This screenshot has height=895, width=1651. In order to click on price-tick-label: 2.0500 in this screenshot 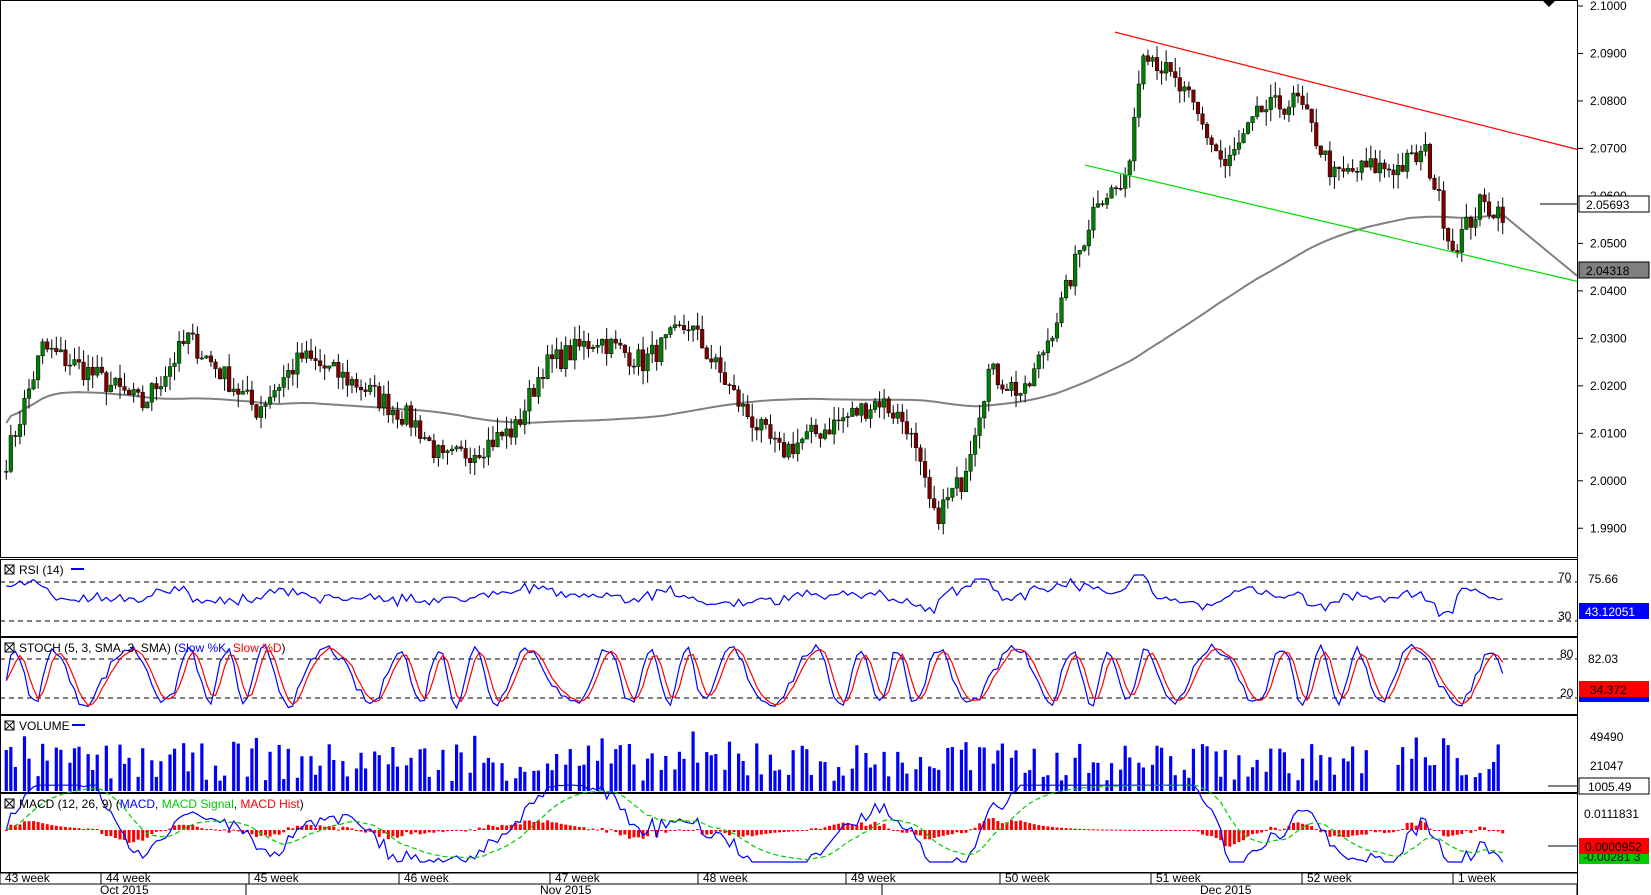, I will do `click(1608, 243)`.